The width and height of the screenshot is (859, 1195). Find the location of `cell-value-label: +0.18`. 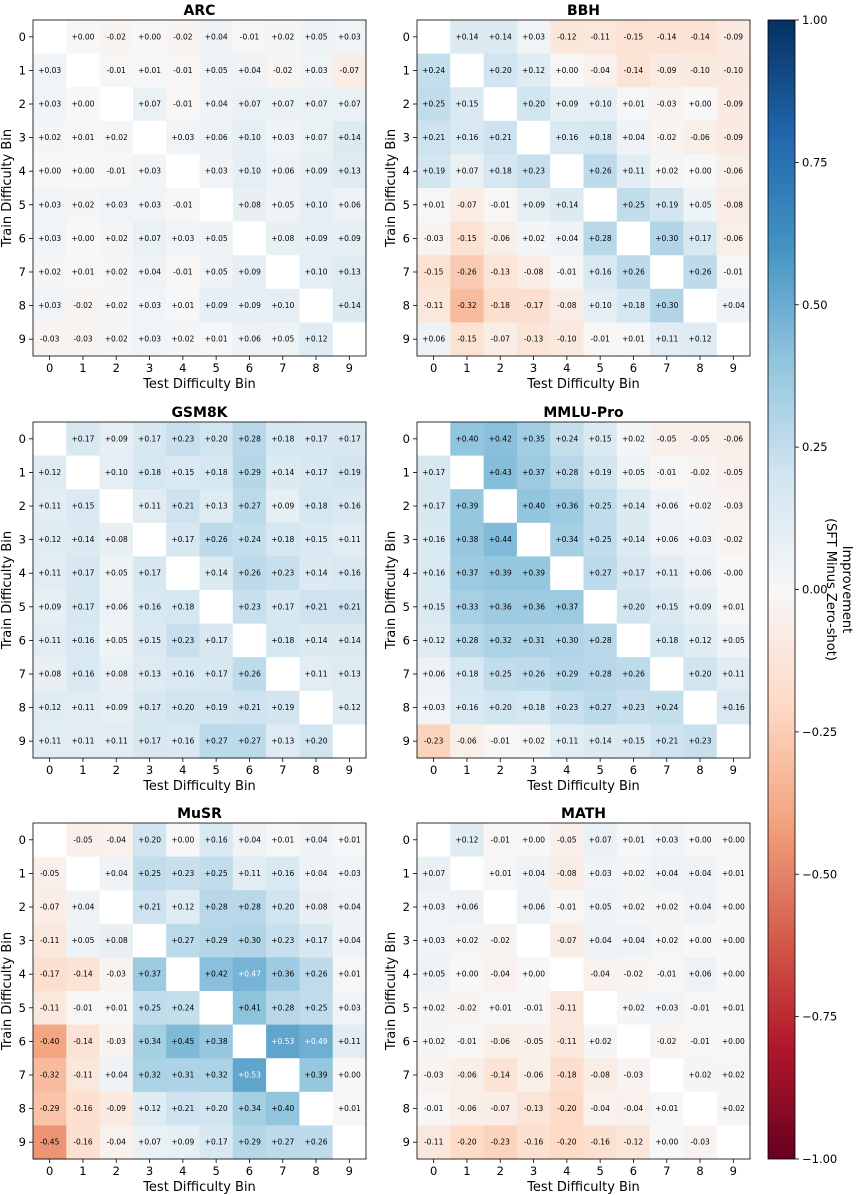

cell-value-label: +0.18 is located at coordinates (666, 640).